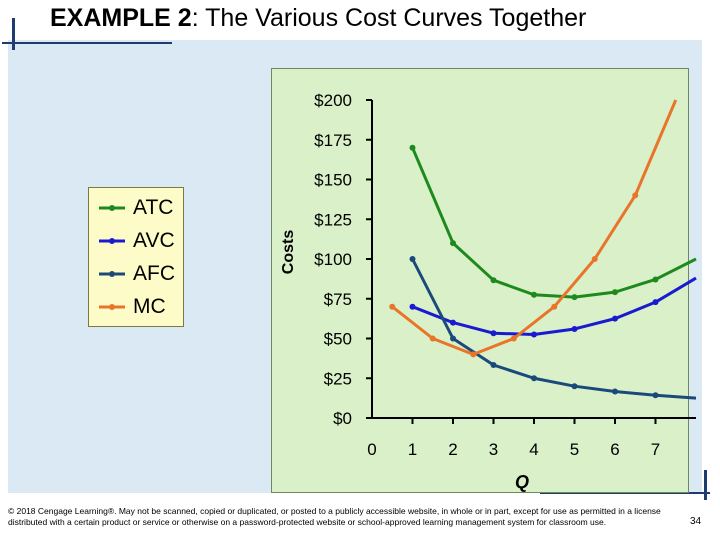  Describe the element at coordinates (705, 485) in the screenshot. I see `corner-mark-bottom-right` at that location.